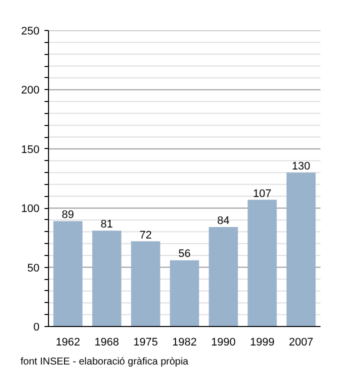 This screenshot has height=373, width=350. What do you see at coordinates (104, 362) in the screenshot?
I see `text: font INSEE - elaboració gràfica pròpia` at bounding box center [104, 362].